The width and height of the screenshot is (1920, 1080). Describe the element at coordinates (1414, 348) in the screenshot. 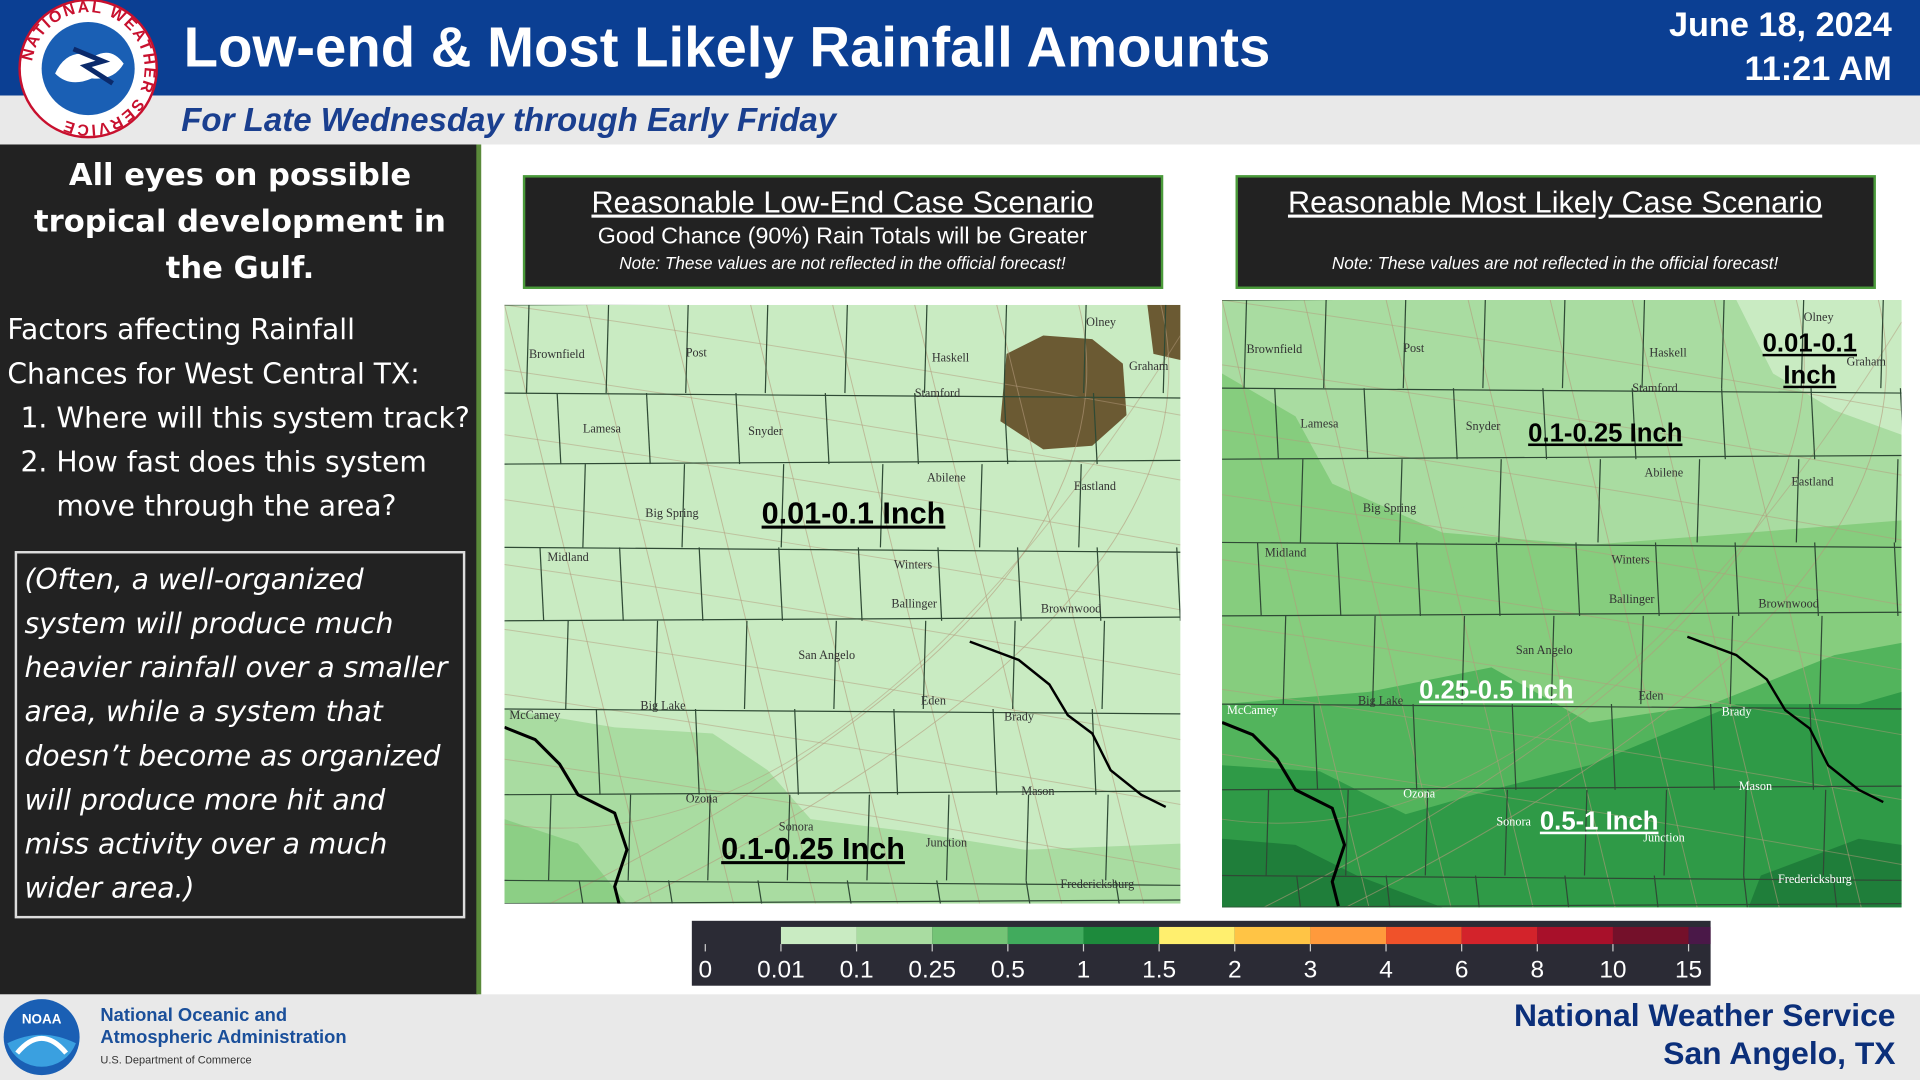

I see `city-label: Post` at that location.